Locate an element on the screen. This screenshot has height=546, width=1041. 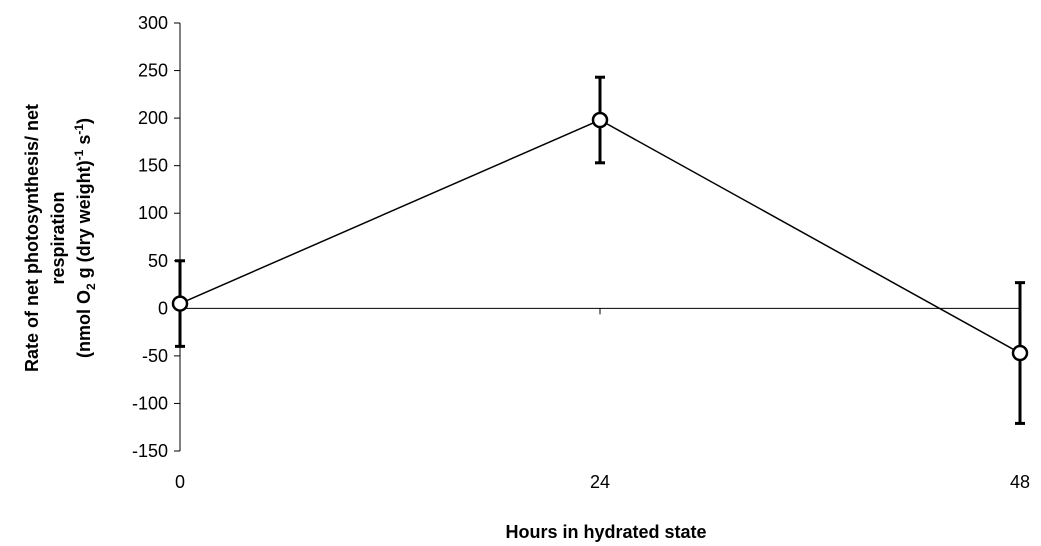
y-tick-label: 50 is located at coordinates (158, 261).